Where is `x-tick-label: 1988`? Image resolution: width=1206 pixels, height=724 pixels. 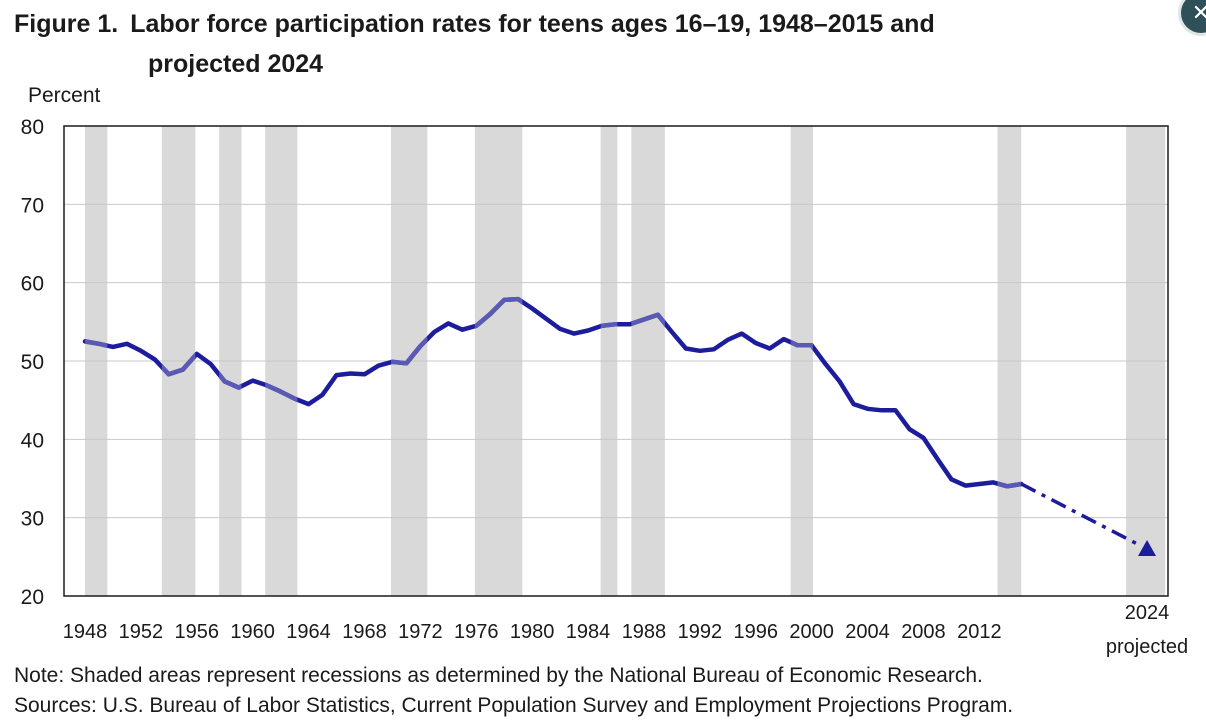 x-tick-label: 1988 is located at coordinates (644, 632).